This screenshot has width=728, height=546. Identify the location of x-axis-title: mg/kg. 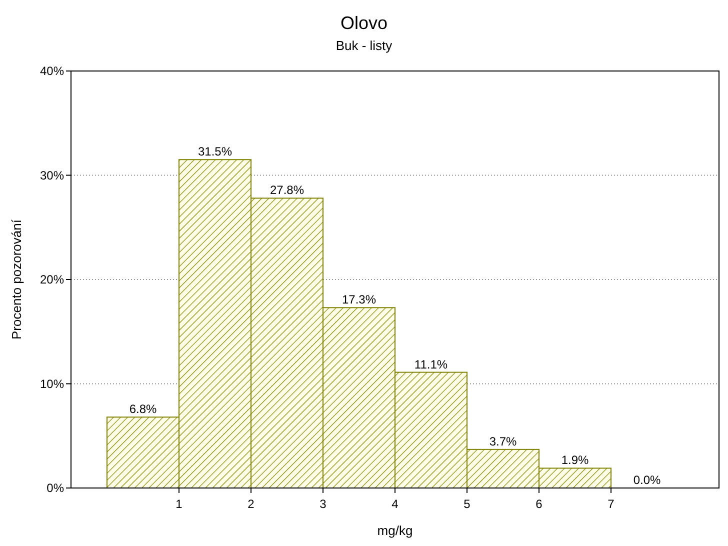
(395, 530).